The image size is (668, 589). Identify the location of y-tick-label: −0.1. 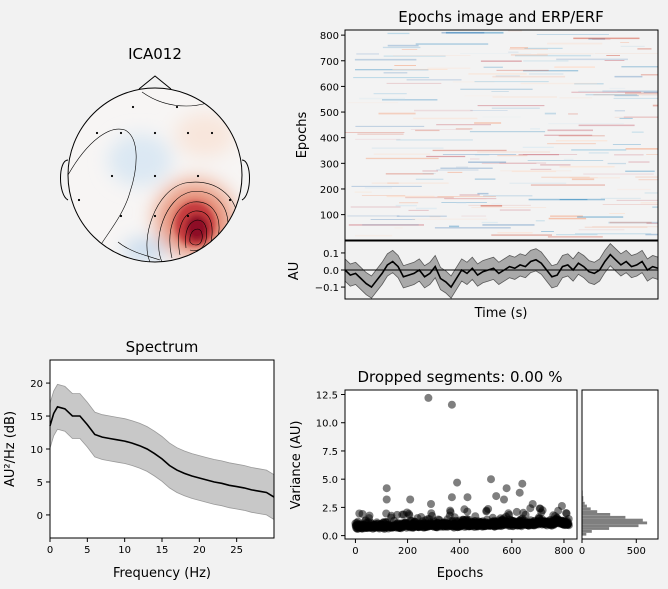
(327, 288).